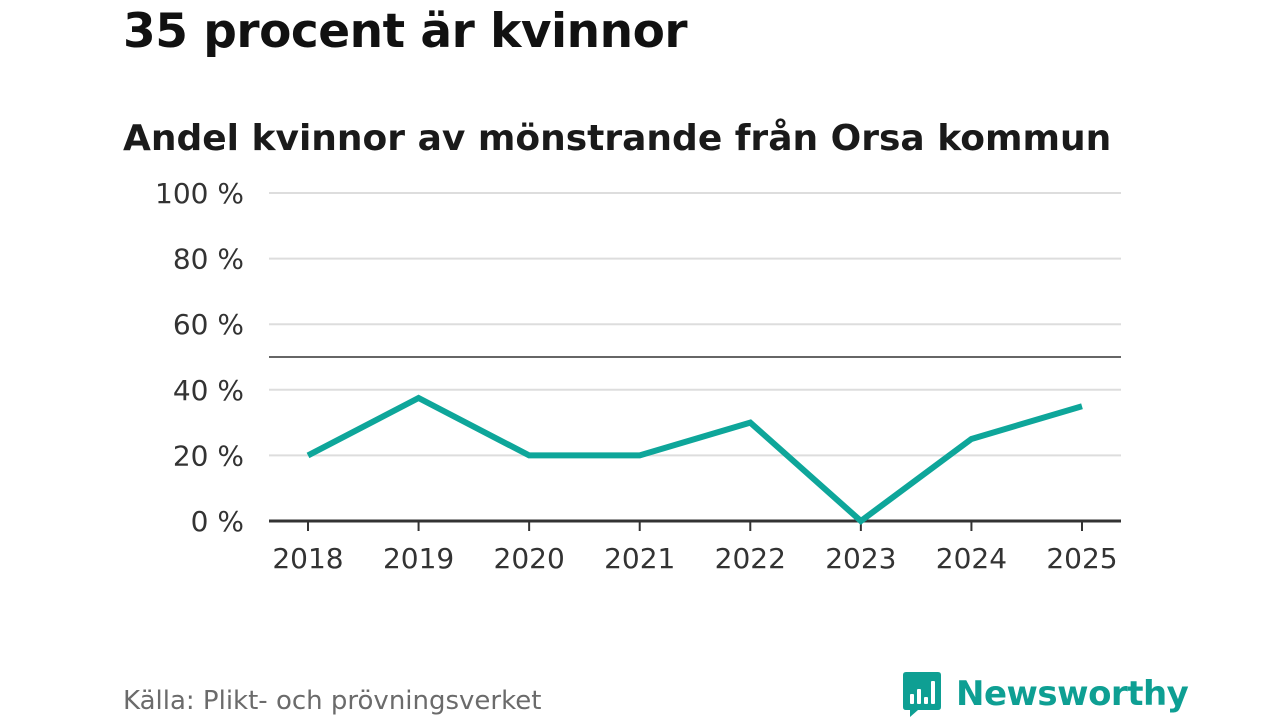  I want to click on y-tick-label: 80 %, so click(208, 259).